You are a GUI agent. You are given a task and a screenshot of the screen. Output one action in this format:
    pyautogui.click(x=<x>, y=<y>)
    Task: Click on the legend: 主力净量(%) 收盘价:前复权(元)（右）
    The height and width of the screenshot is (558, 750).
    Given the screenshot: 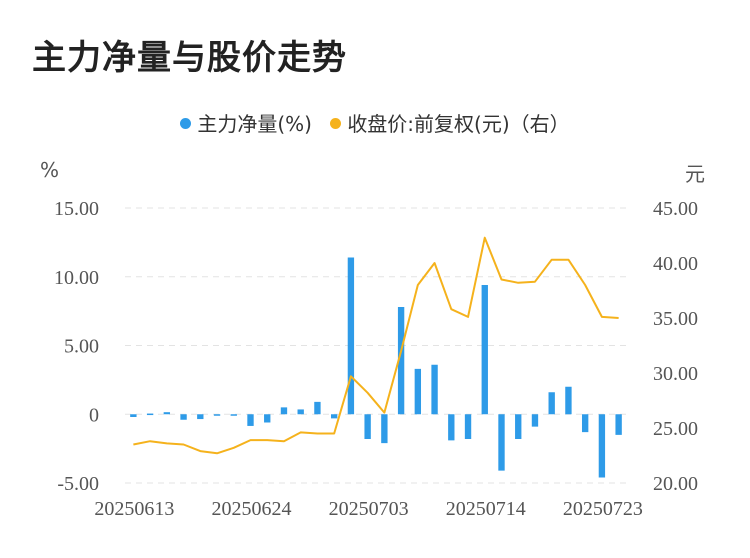 What is the action you would take?
    pyautogui.click(x=375, y=122)
    